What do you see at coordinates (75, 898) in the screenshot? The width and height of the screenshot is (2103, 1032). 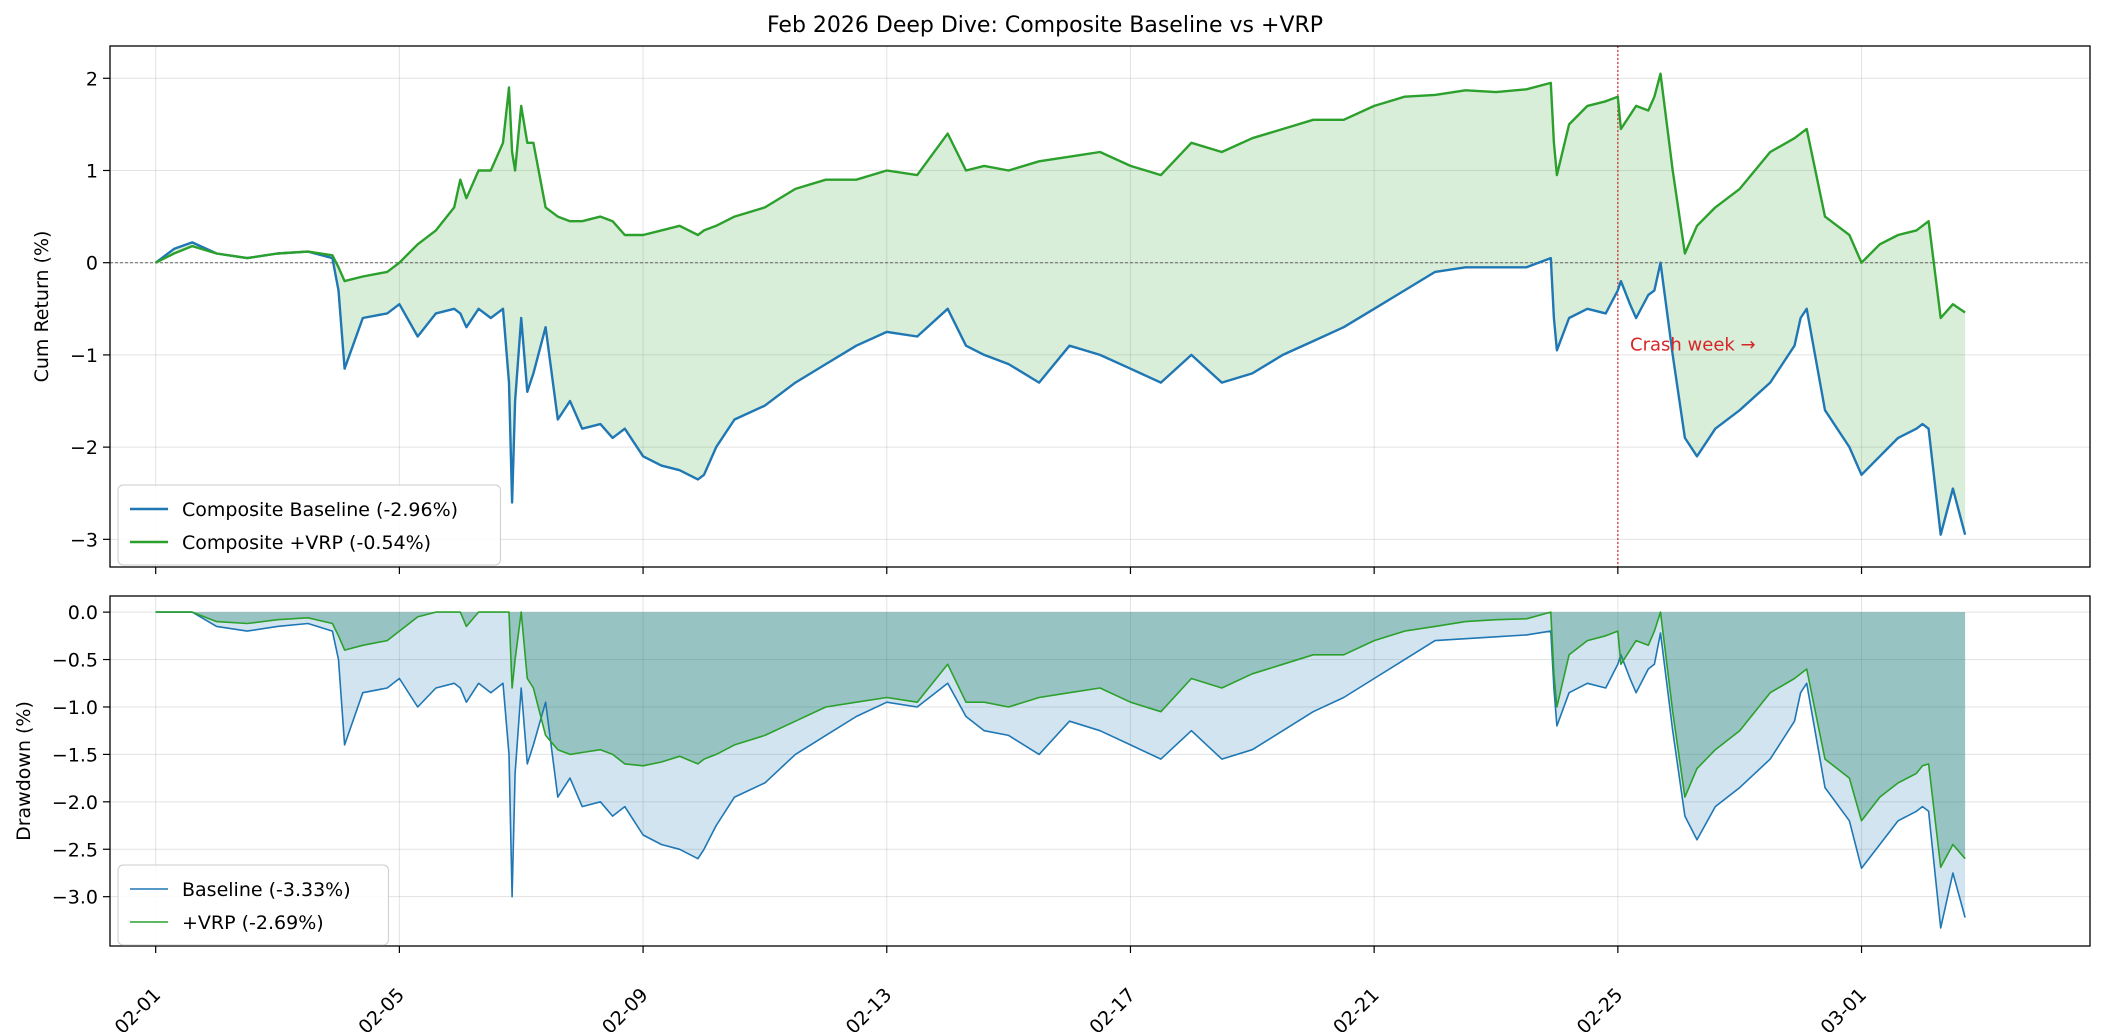 I see `bottom-ytick-label: −3.0` at bounding box center [75, 898].